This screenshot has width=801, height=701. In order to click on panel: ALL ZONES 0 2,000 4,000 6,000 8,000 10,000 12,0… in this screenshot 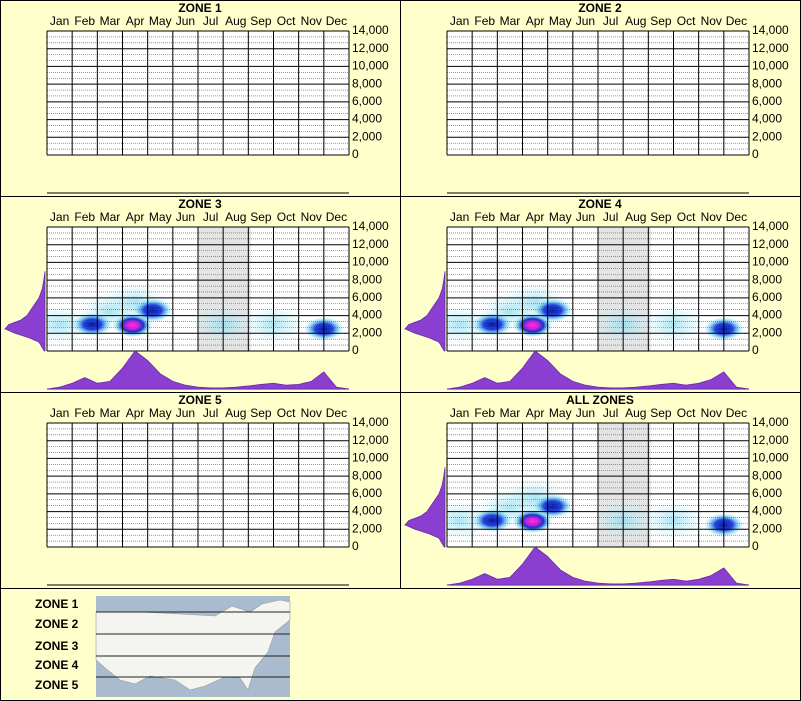, I will do `click(596, 489)`.